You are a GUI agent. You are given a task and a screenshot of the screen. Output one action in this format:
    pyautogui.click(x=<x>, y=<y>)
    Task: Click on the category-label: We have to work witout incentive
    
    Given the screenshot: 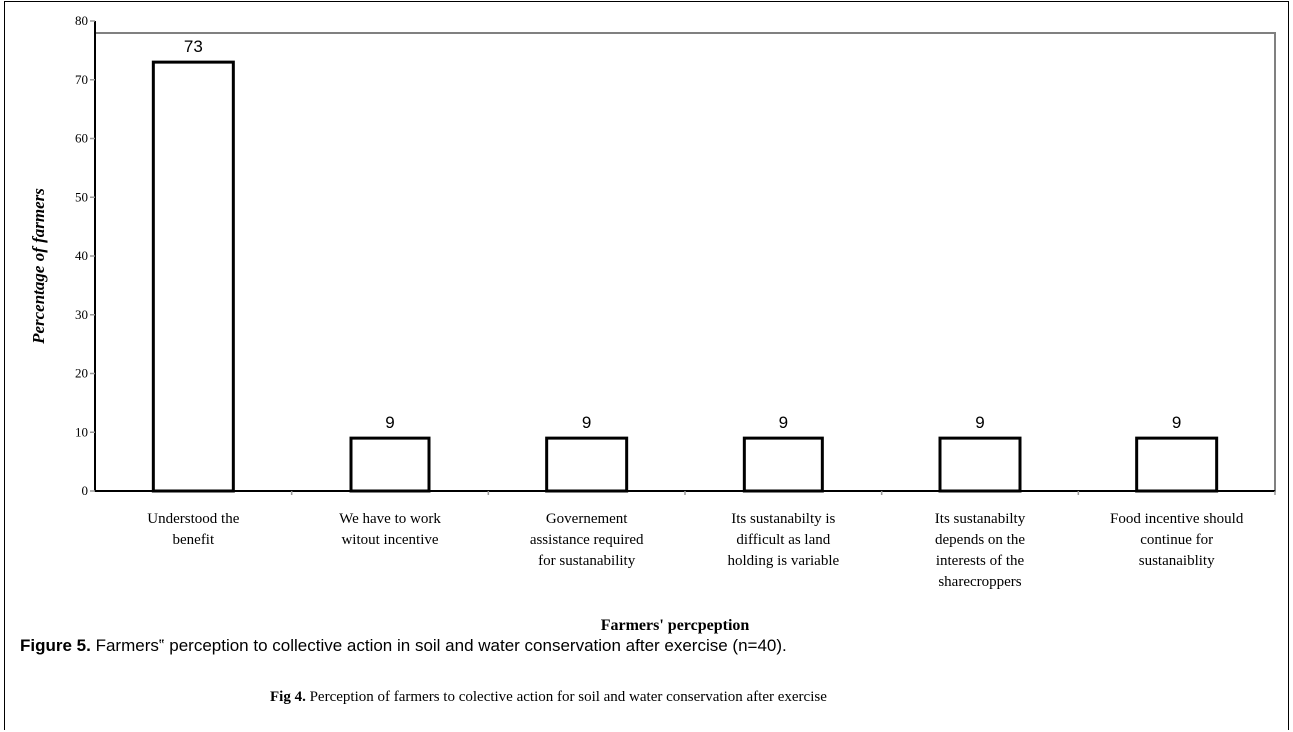 What is the action you would take?
    pyautogui.click(x=390, y=529)
    